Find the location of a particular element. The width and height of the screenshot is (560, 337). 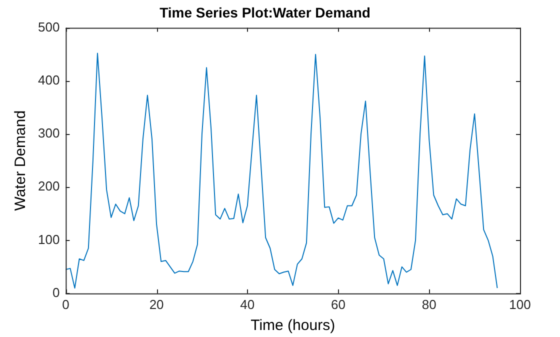

y-axis-title: Water Demand is located at coordinates (21, 160).